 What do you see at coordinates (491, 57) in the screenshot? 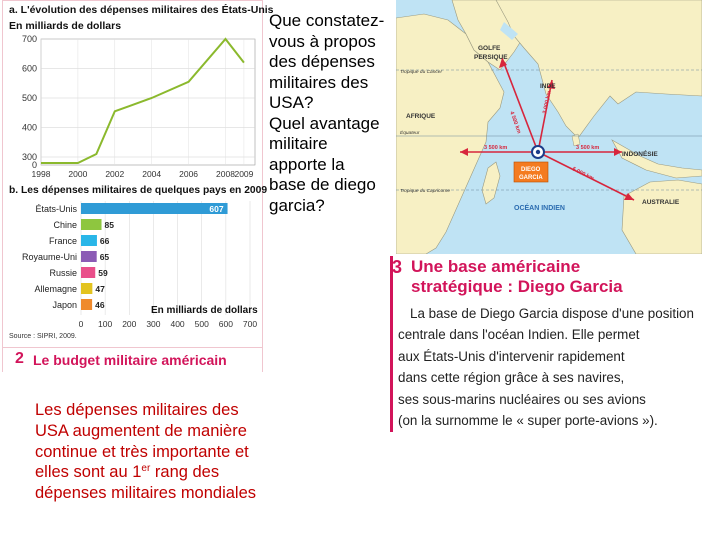
I see `label-persique: PERSIQUE` at bounding box center [491, 57].